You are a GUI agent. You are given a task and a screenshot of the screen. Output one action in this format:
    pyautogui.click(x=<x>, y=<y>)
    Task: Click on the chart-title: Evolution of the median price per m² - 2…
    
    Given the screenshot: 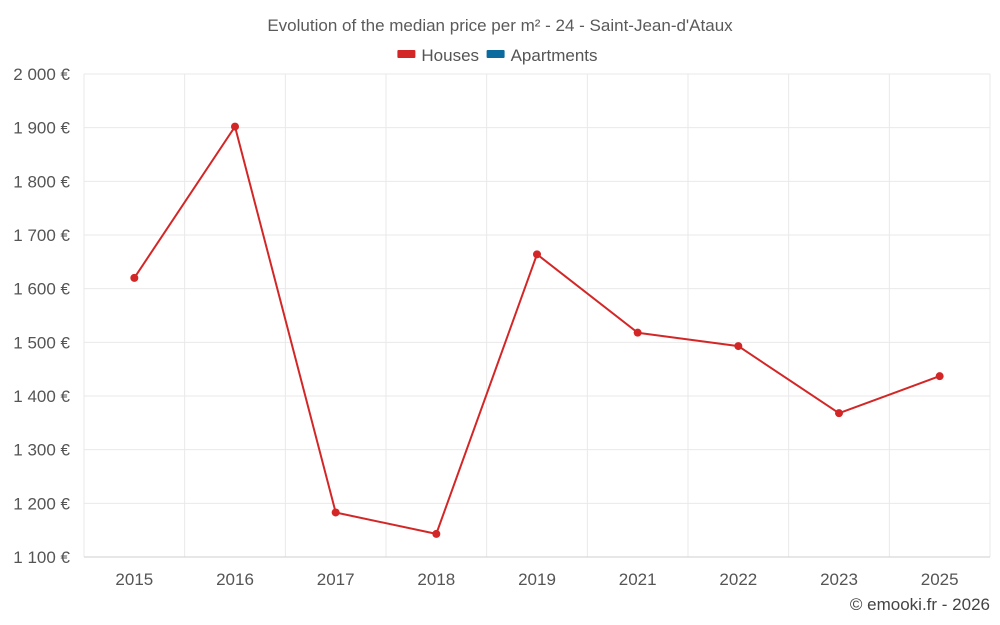 What is the action you would take?
    pyautogui.click(x=500, y=25)
    